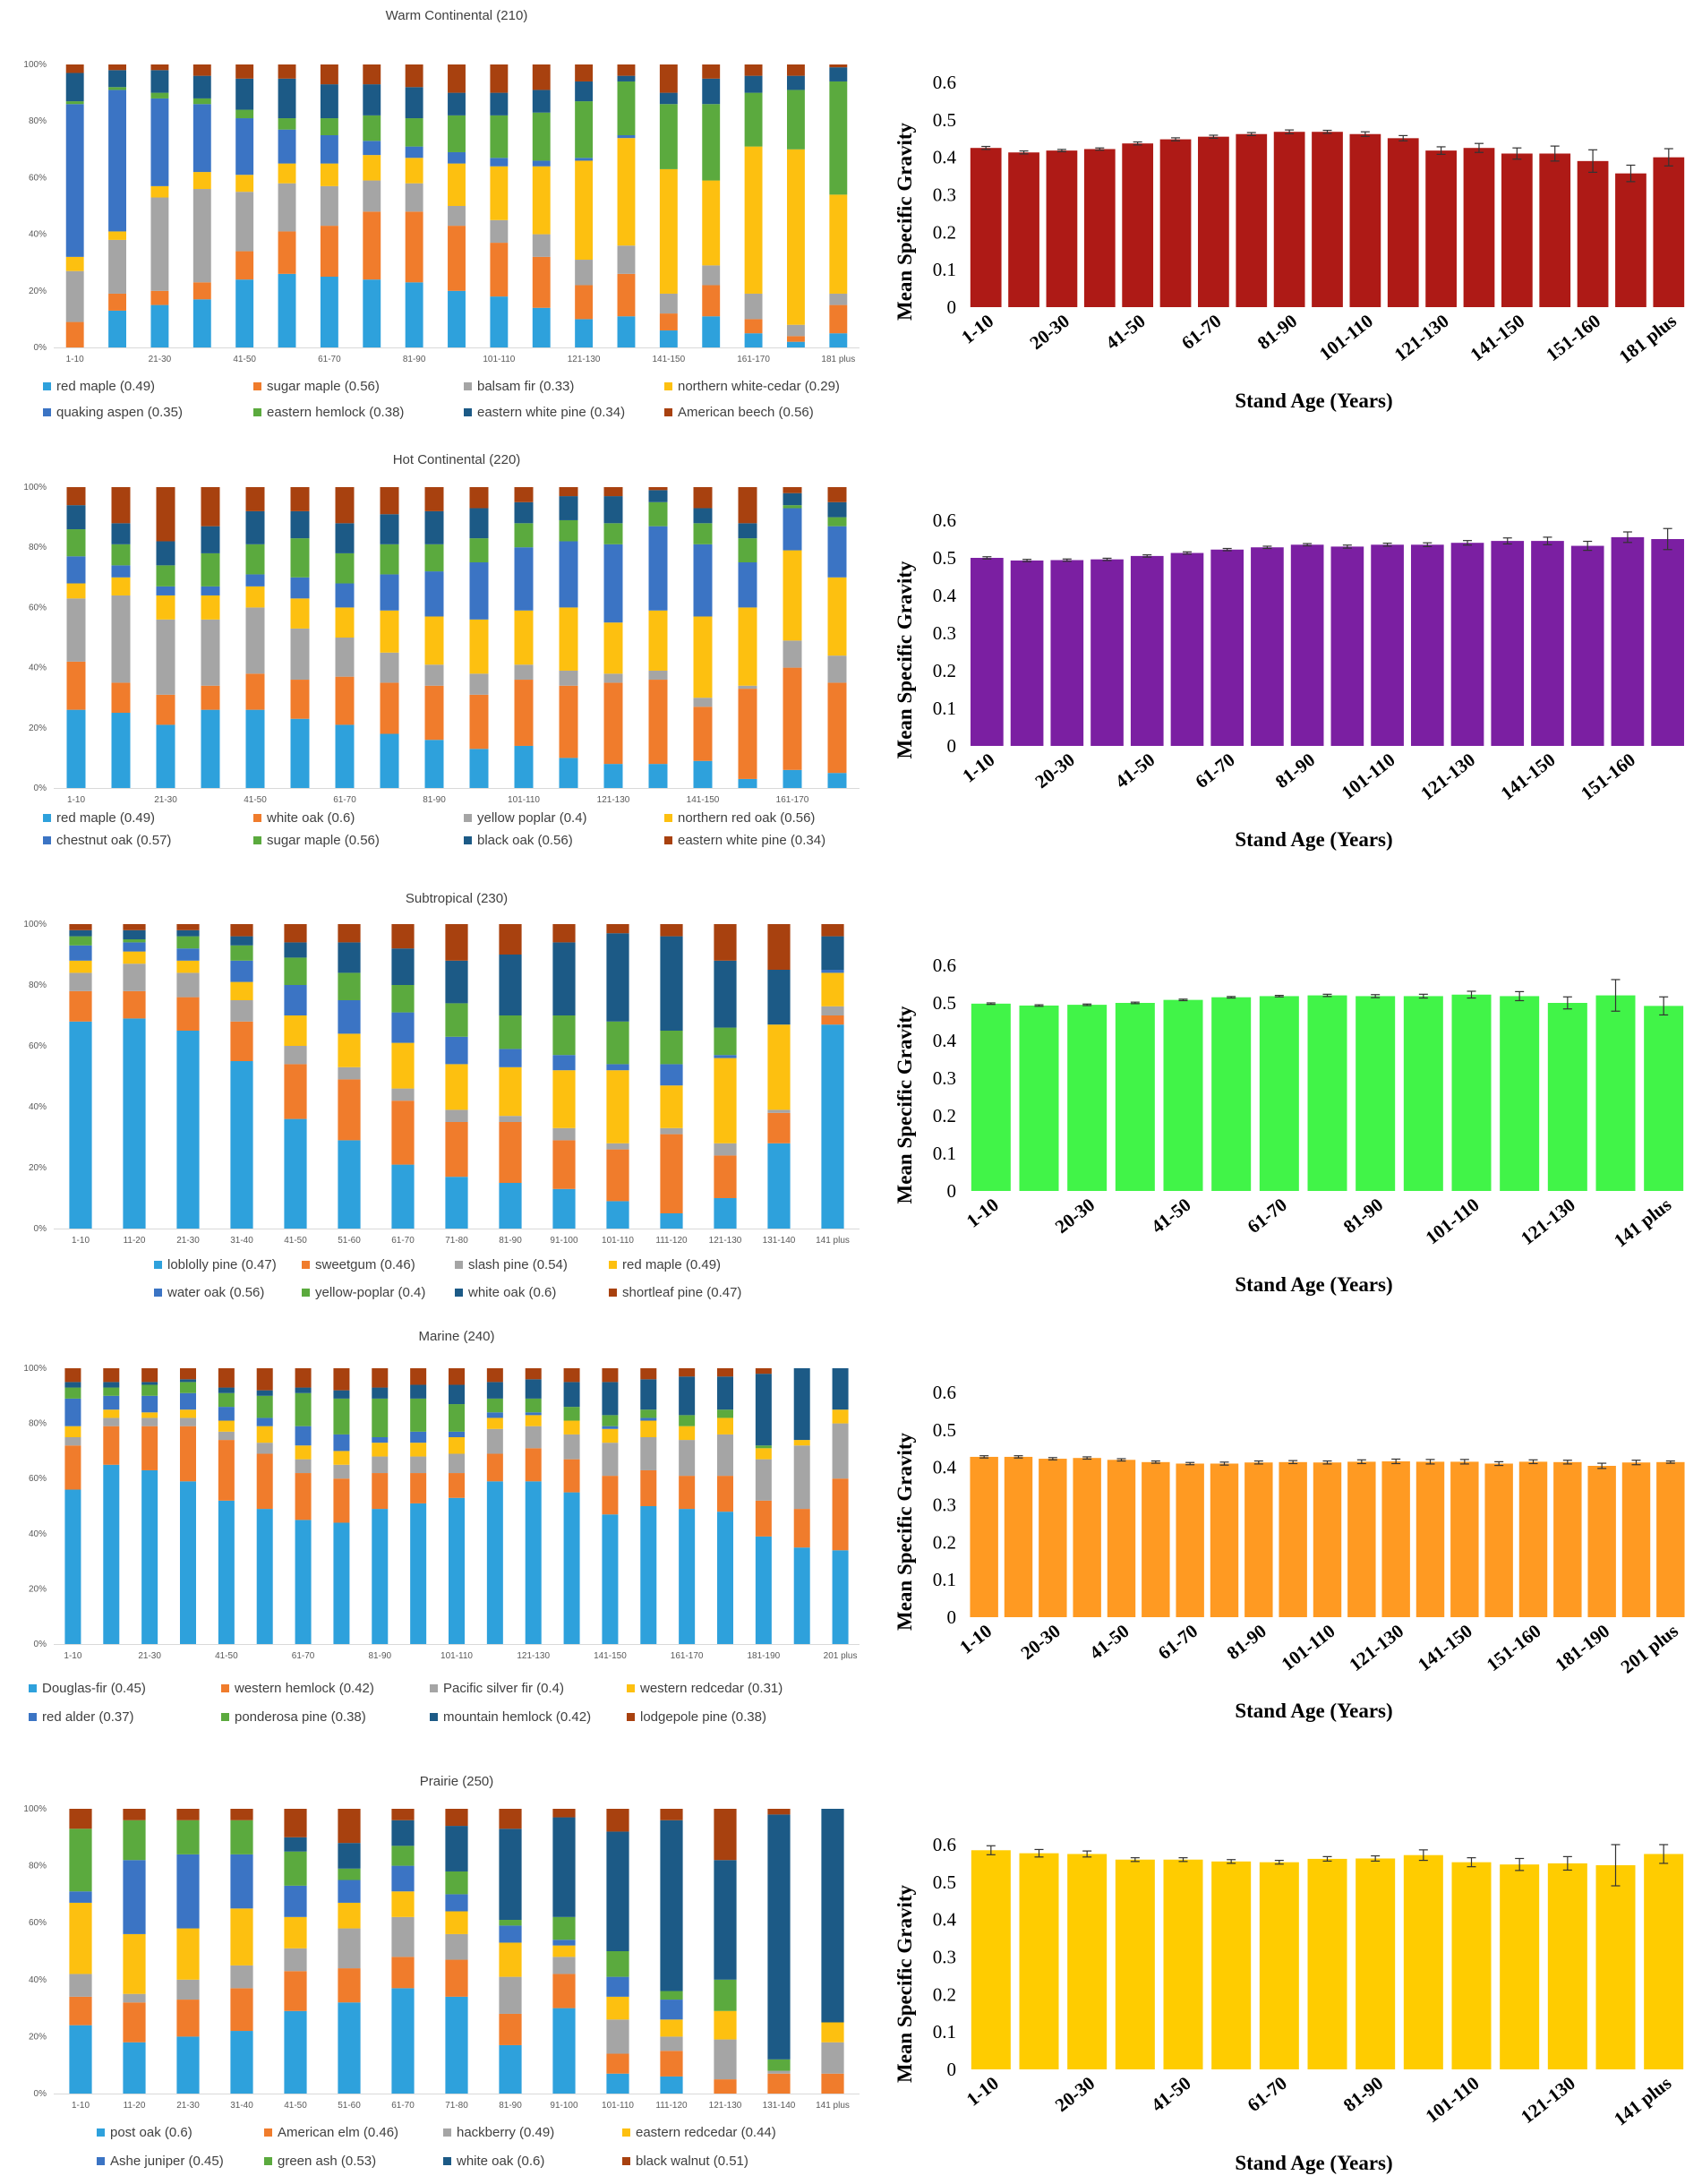 The width and height of the screenshot is (1702, 2184). Describe the element at coordinates (945, 595) in the screenshot. I see `y-tick-label: 0.4` at that location.